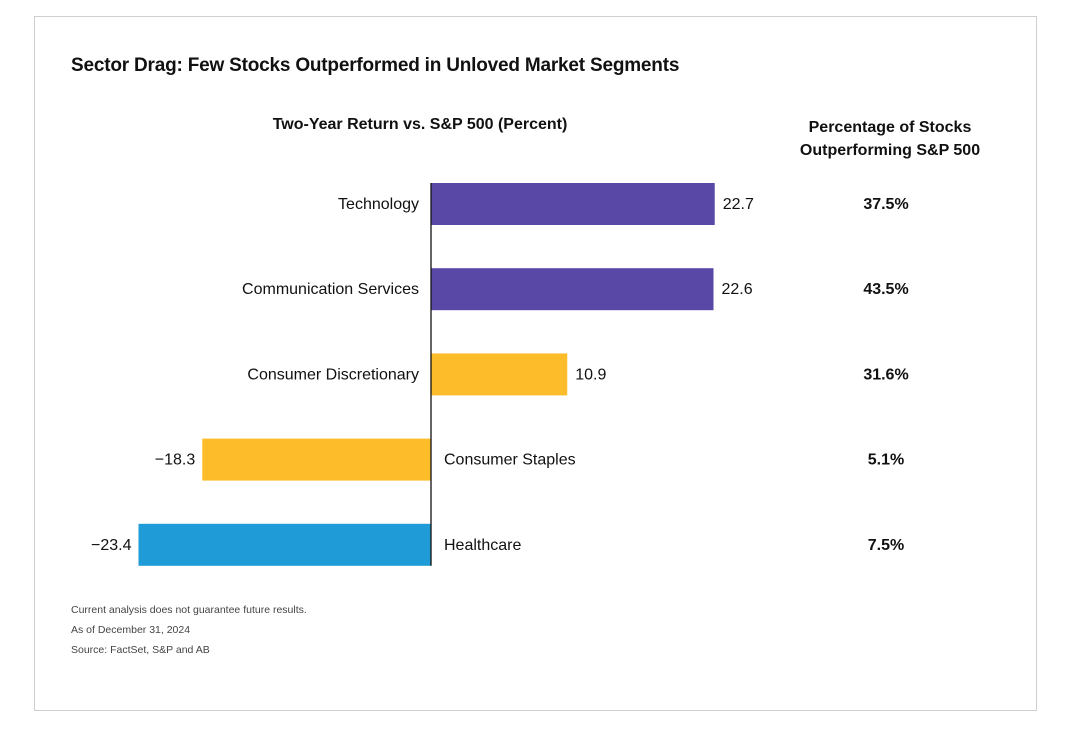 This screenshot has width=1065, height=740. Describe the element at coordinates (573, 204) in the screenshot. I see `bar-technology` at that location.